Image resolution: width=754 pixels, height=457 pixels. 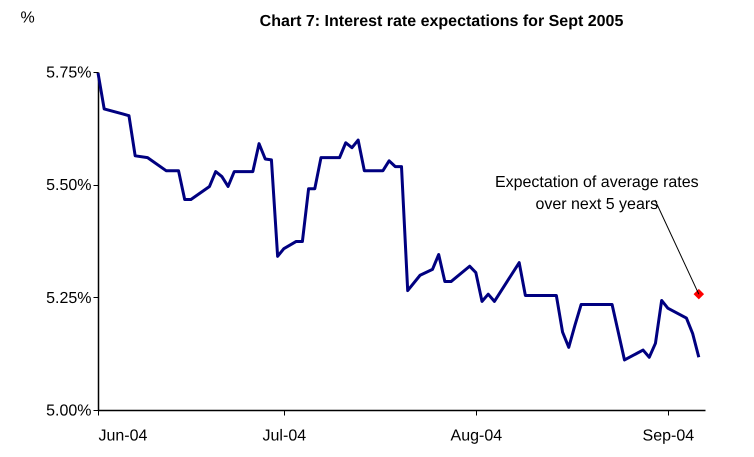 What do you see at coordinates (27, 18) in the screenshot?
I see `y-axis-title: %` at bounding box center [27, 18].